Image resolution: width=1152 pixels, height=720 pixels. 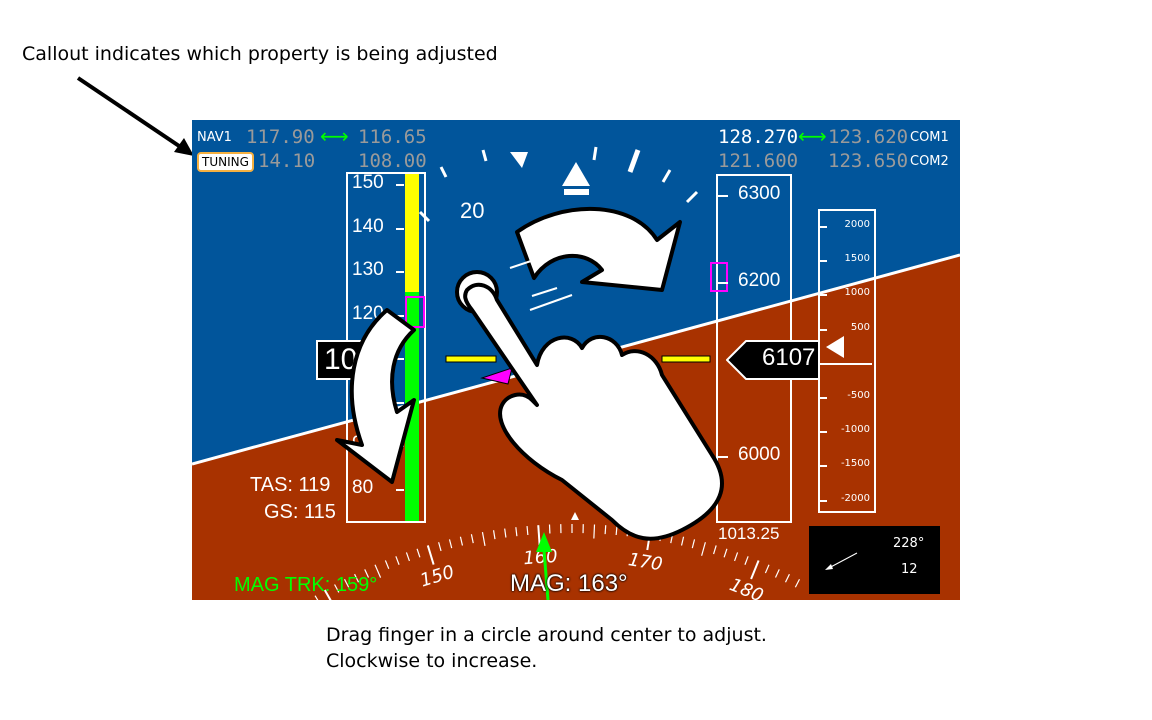 I want to click on nav1-standby: 116.65, so click(x=392, y=137).